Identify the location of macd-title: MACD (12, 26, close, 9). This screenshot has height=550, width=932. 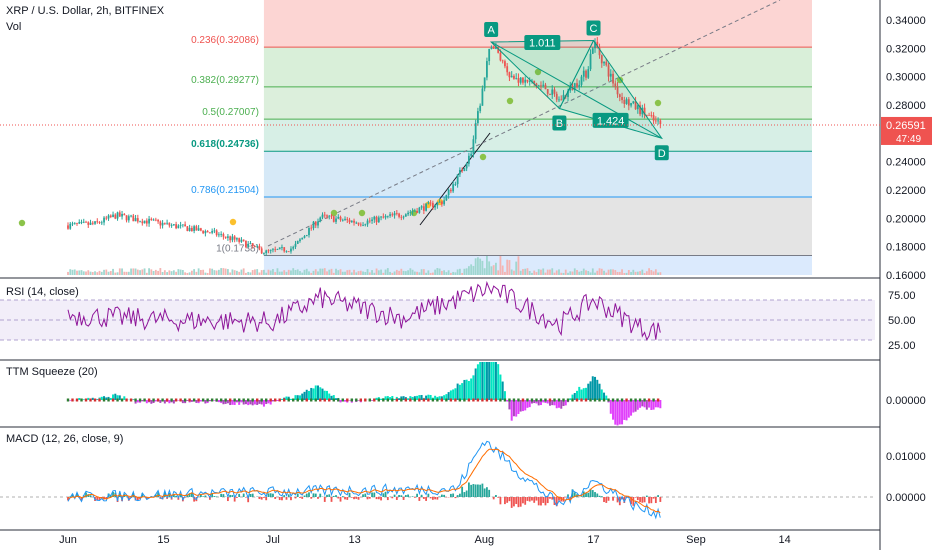
(64, 439).